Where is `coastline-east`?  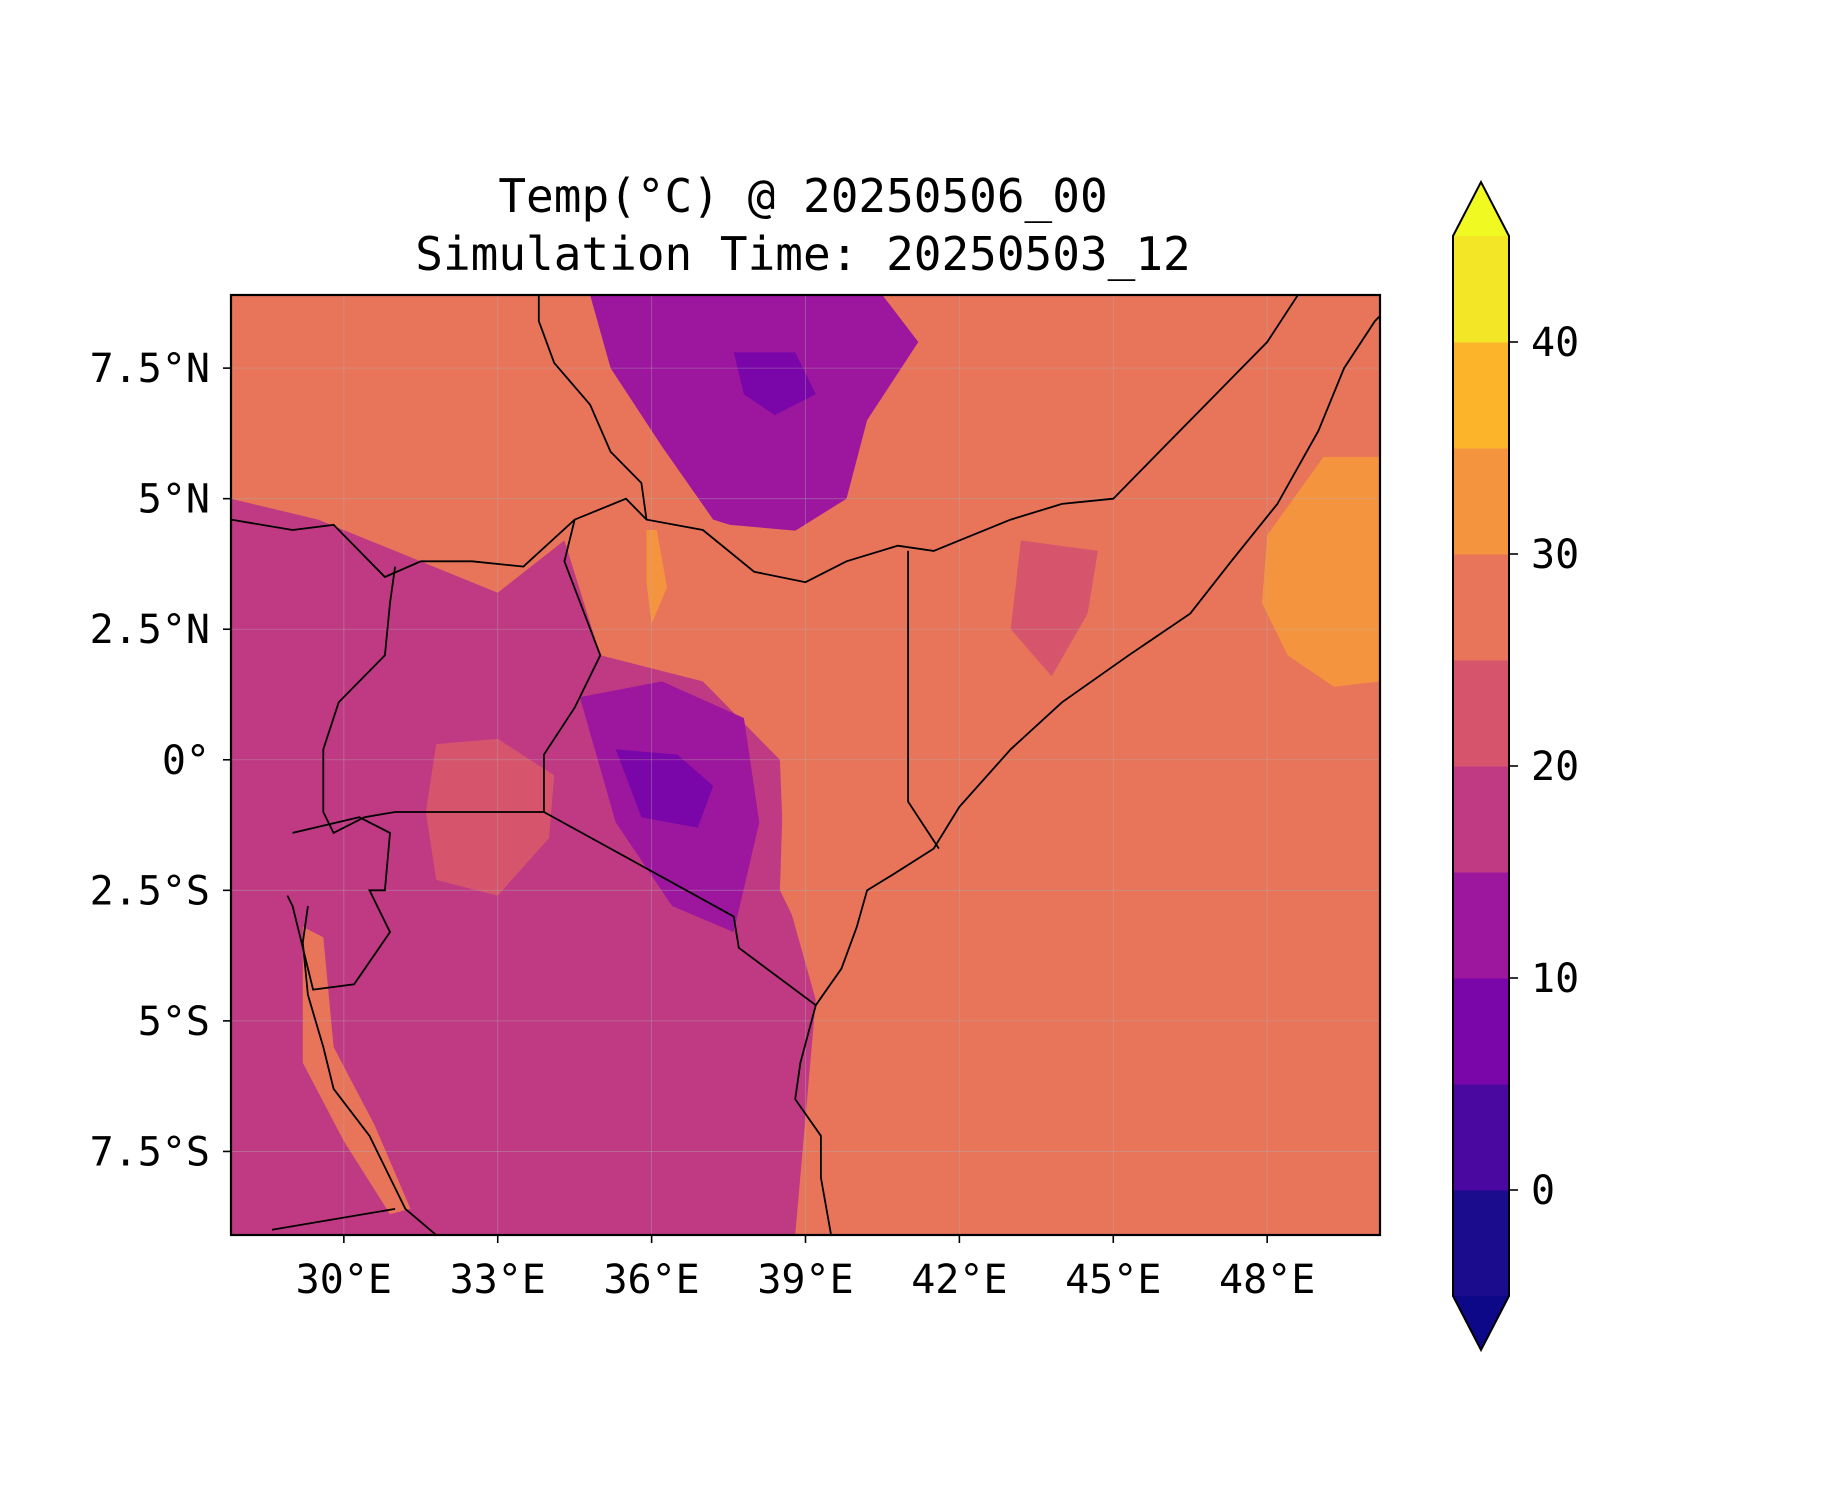 coastline-east is located at coordinates (1097, 660).